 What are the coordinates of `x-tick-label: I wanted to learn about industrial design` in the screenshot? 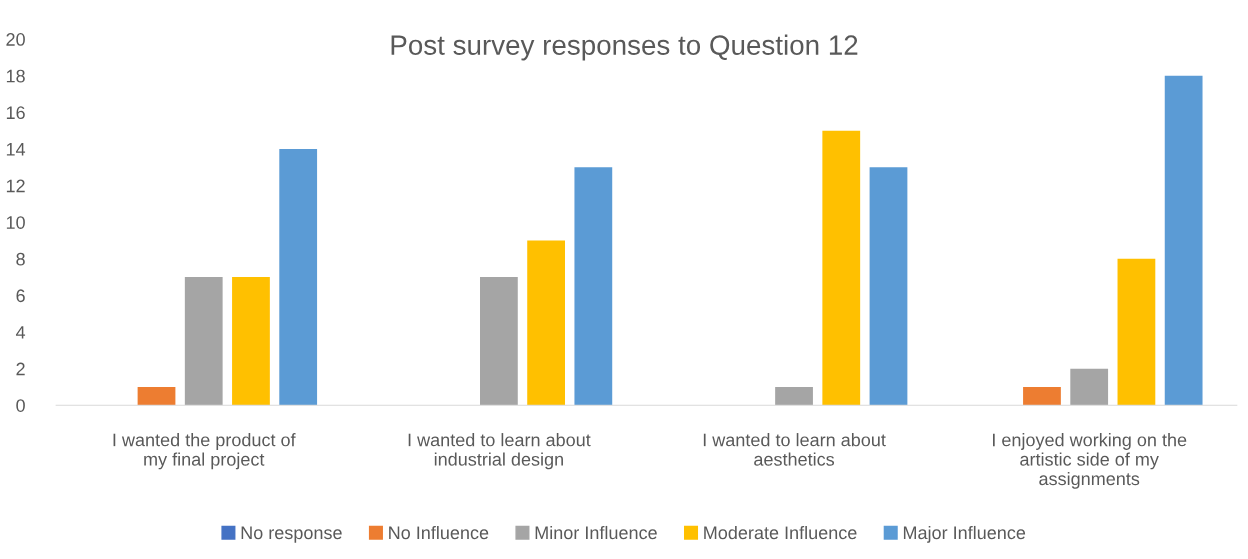 It's located at (499, 451).